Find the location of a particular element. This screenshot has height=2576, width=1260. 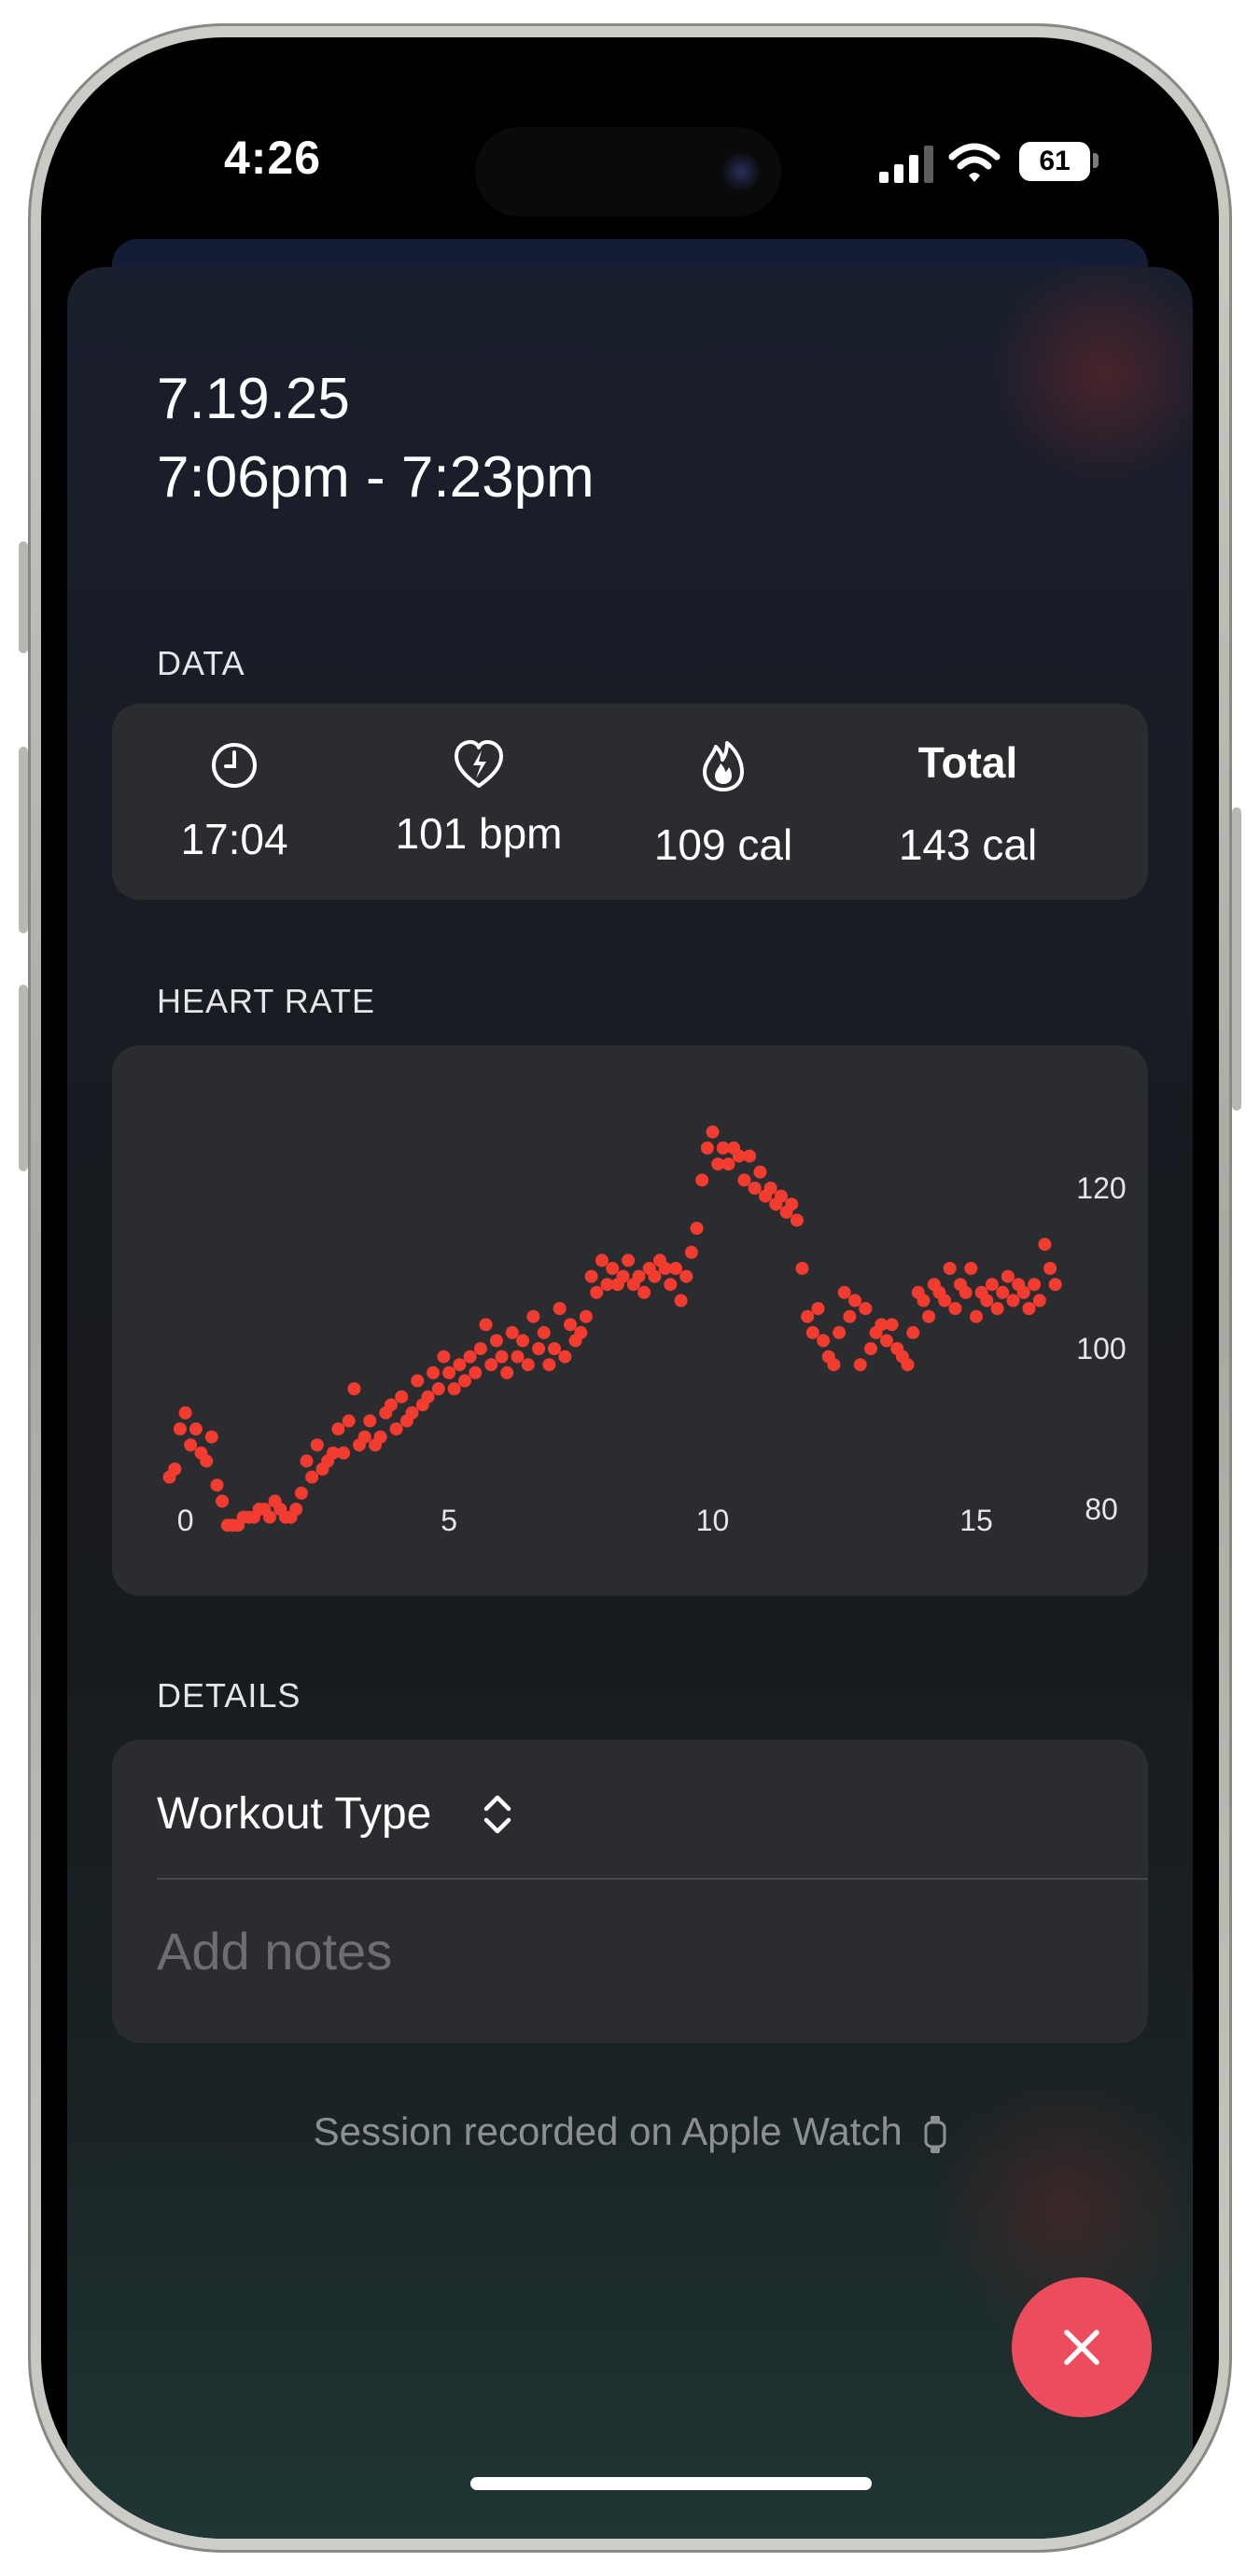

details-section-label: DETAILS is located at coordinates (229, 1695).